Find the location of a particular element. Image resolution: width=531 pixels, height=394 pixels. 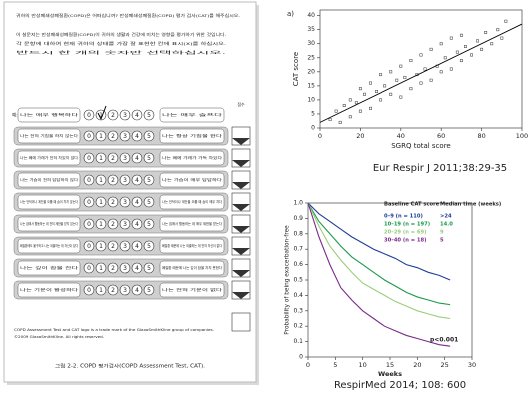

x-tick-label: 10 is located at coordinates (363, 365).